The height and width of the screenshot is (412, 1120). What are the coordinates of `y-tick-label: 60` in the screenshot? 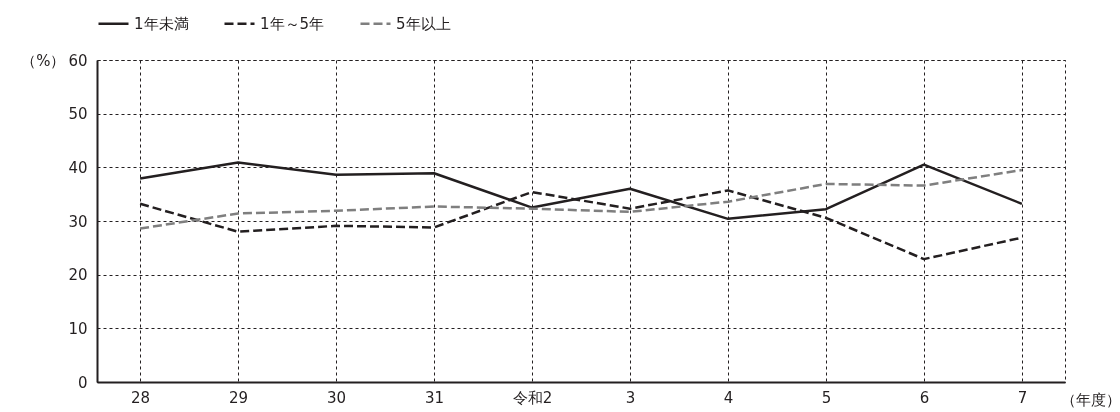 It's located at (78, 60).